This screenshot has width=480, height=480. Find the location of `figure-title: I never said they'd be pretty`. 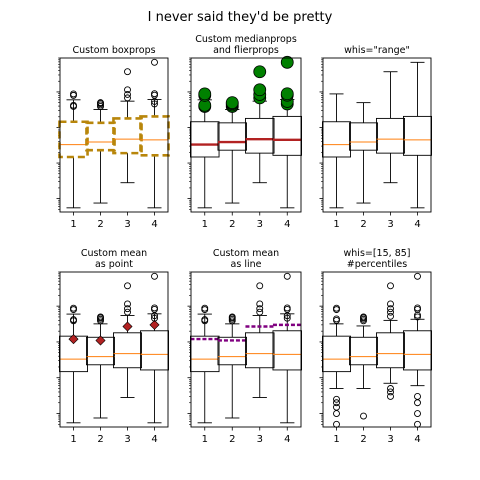

figure-title: I never said they'd be pretty is located at coordinates (240, 17).